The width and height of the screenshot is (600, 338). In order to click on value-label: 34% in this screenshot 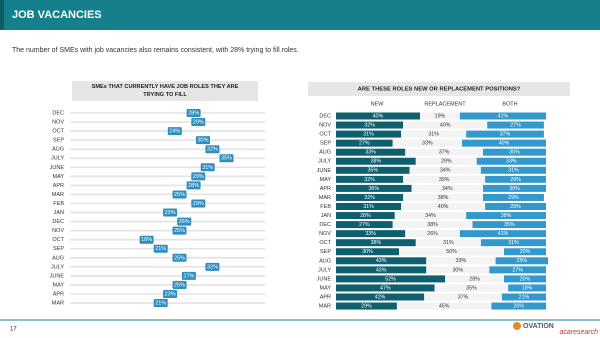, I will do `click(430, 216)`.